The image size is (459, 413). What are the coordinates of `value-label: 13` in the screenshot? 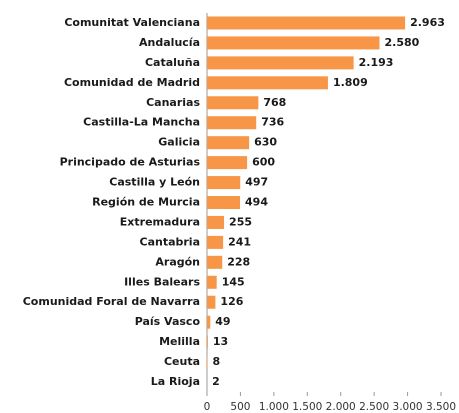 It's located at (220, 341).